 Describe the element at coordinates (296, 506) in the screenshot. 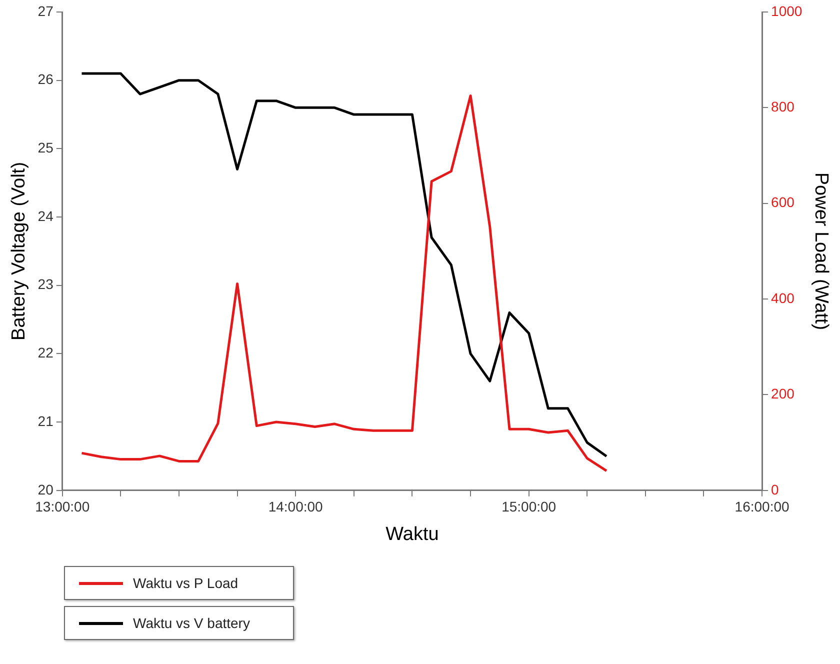

I see `x-tick-label: 14:00:00` at that location.